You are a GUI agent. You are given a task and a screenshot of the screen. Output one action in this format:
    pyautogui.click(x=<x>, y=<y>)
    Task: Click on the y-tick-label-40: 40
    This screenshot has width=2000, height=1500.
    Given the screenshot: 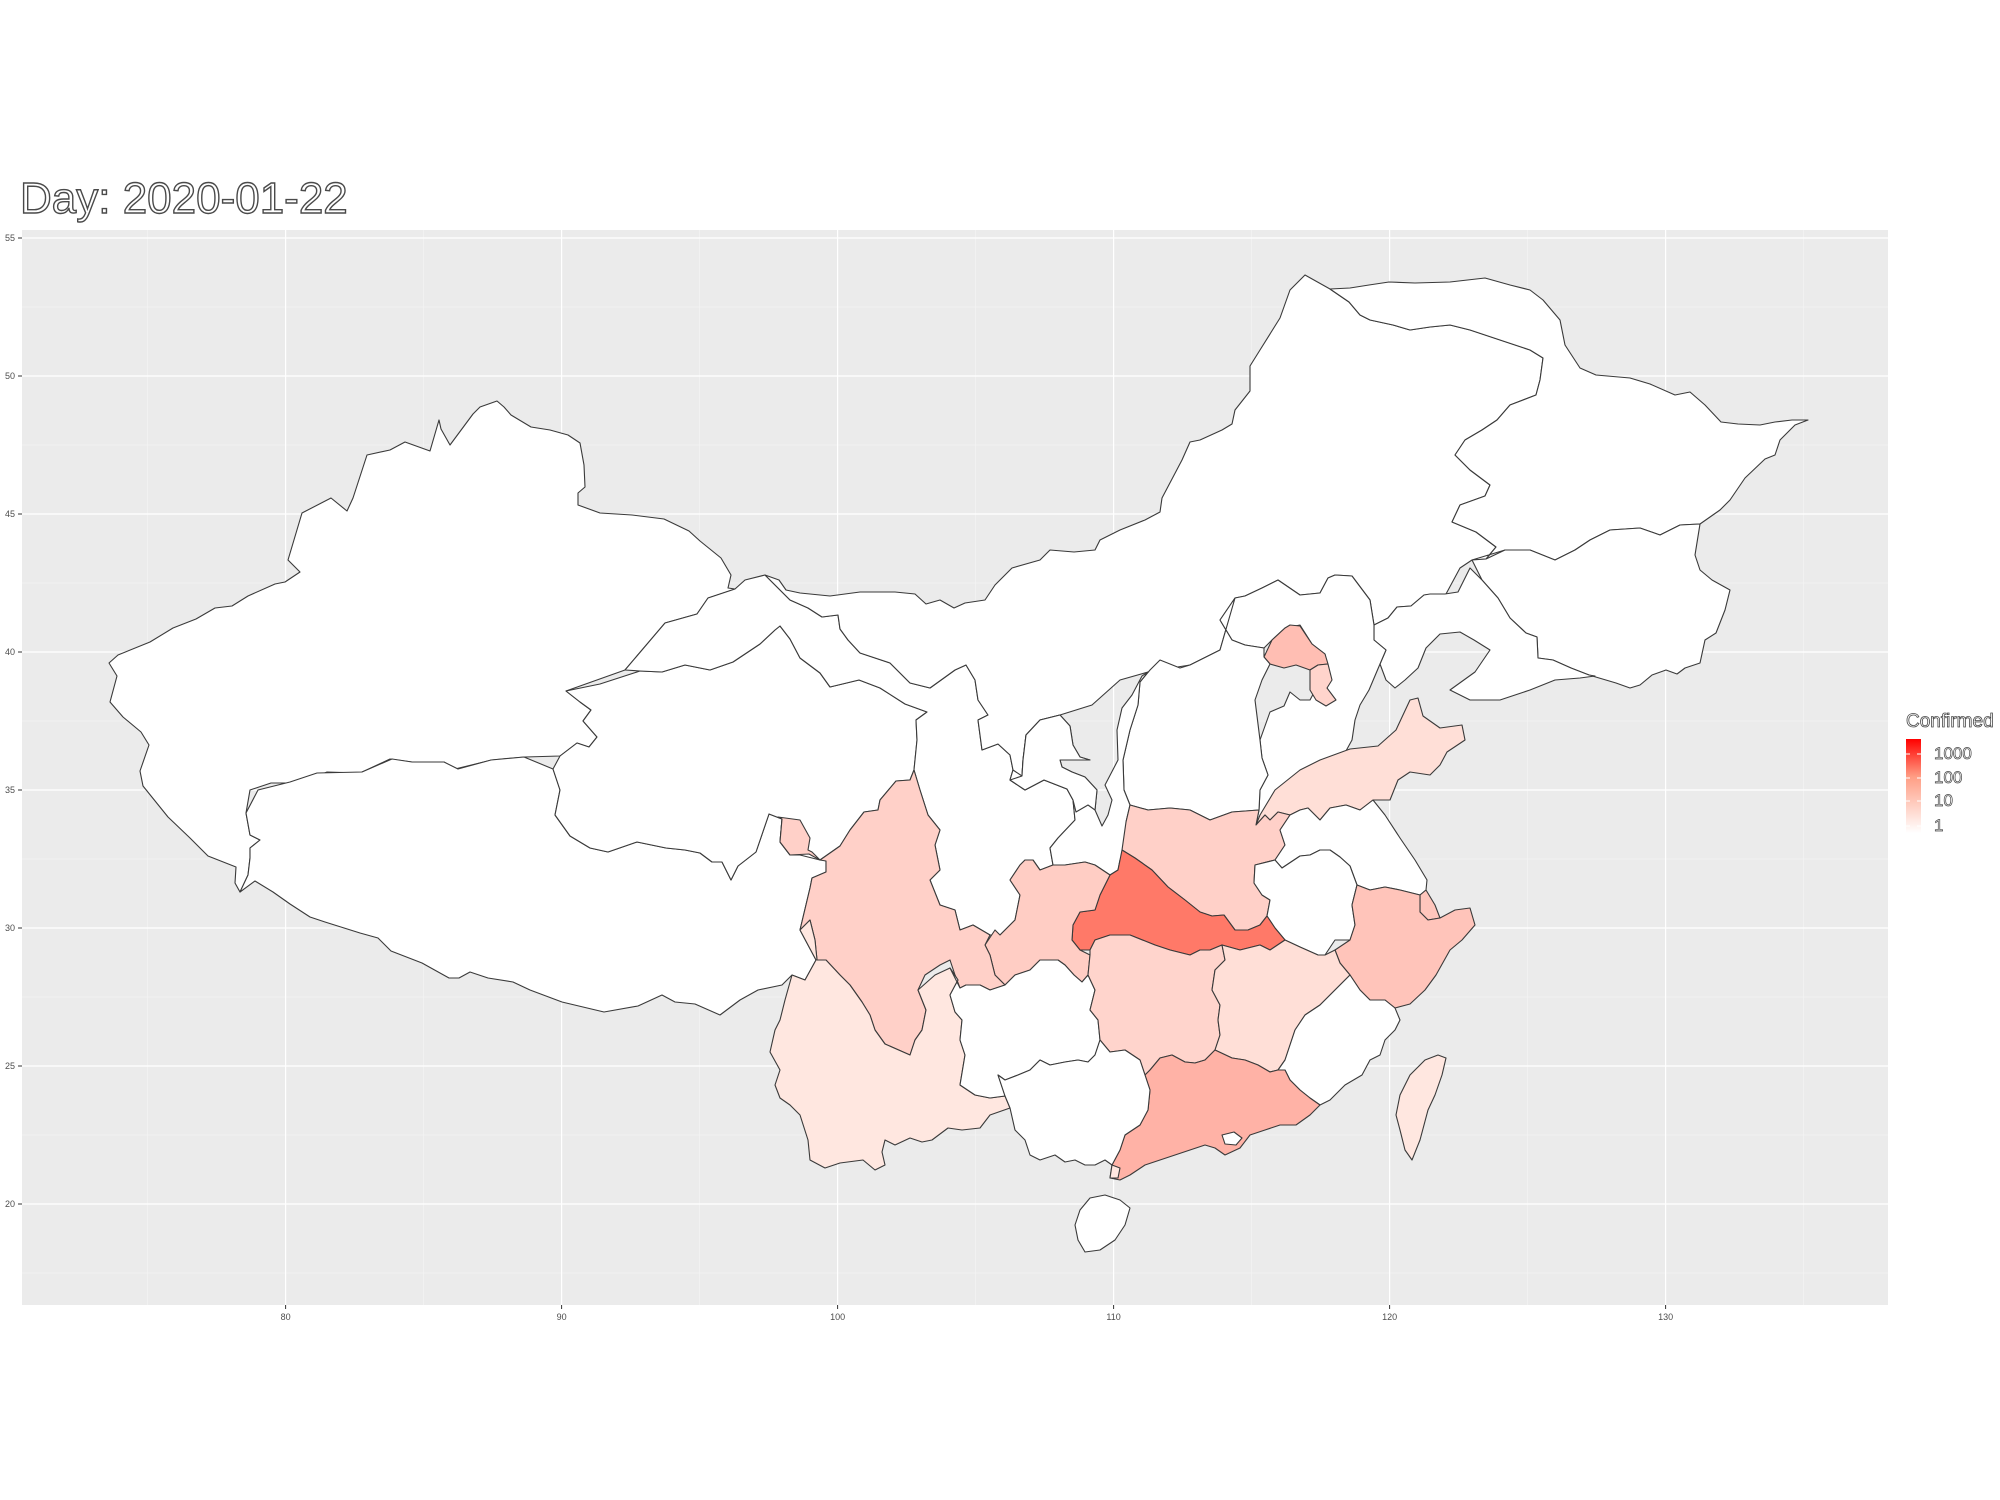 What is the action you would take?
    pyautogui.click(x=10, y=652)
    